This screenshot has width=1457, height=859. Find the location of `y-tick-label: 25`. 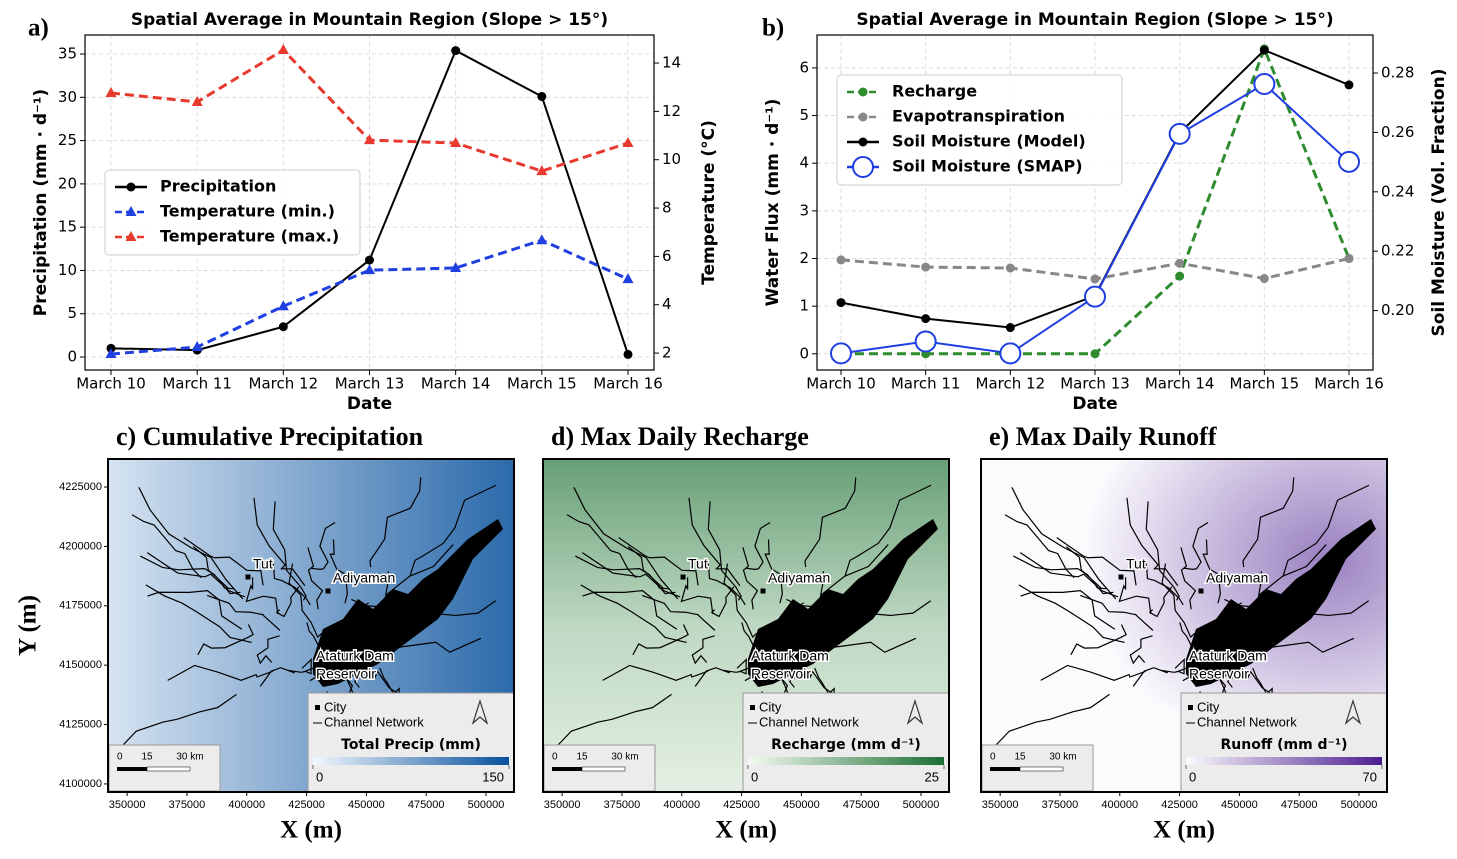

y-tick-label: 25 is located at coordinates (67, 140).